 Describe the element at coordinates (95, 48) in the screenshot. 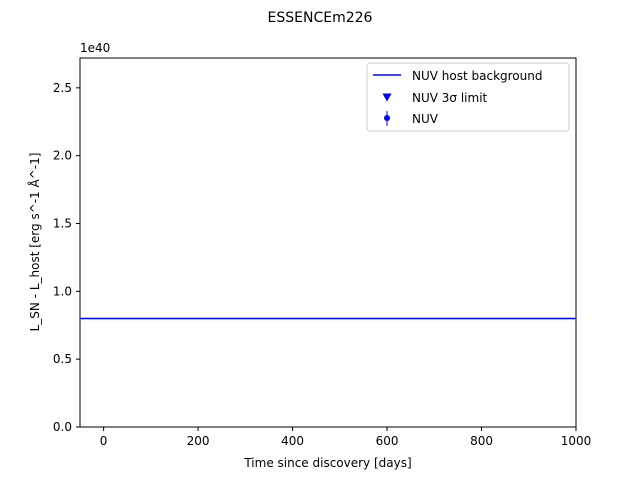

I see `y-offset-label: 1e40` at that location.